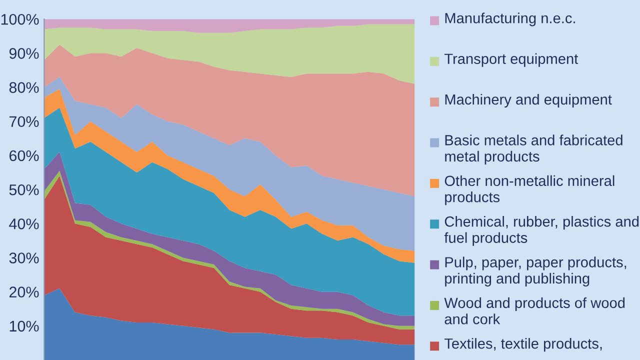 The height and width of the screenshot is (360, 640). I want to click on legend-label: Textiles, textile products,, so click(523, 345).